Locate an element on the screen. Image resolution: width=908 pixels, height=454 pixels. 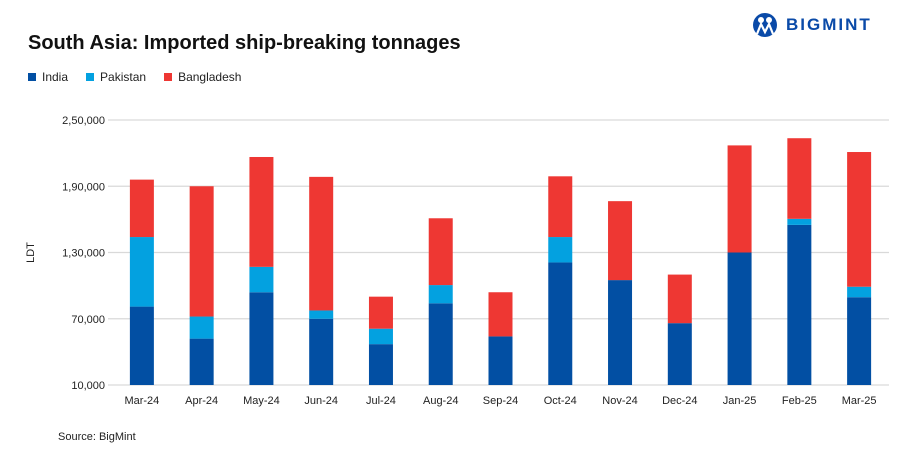
legend-item: India is located at coordinates (48, 77).